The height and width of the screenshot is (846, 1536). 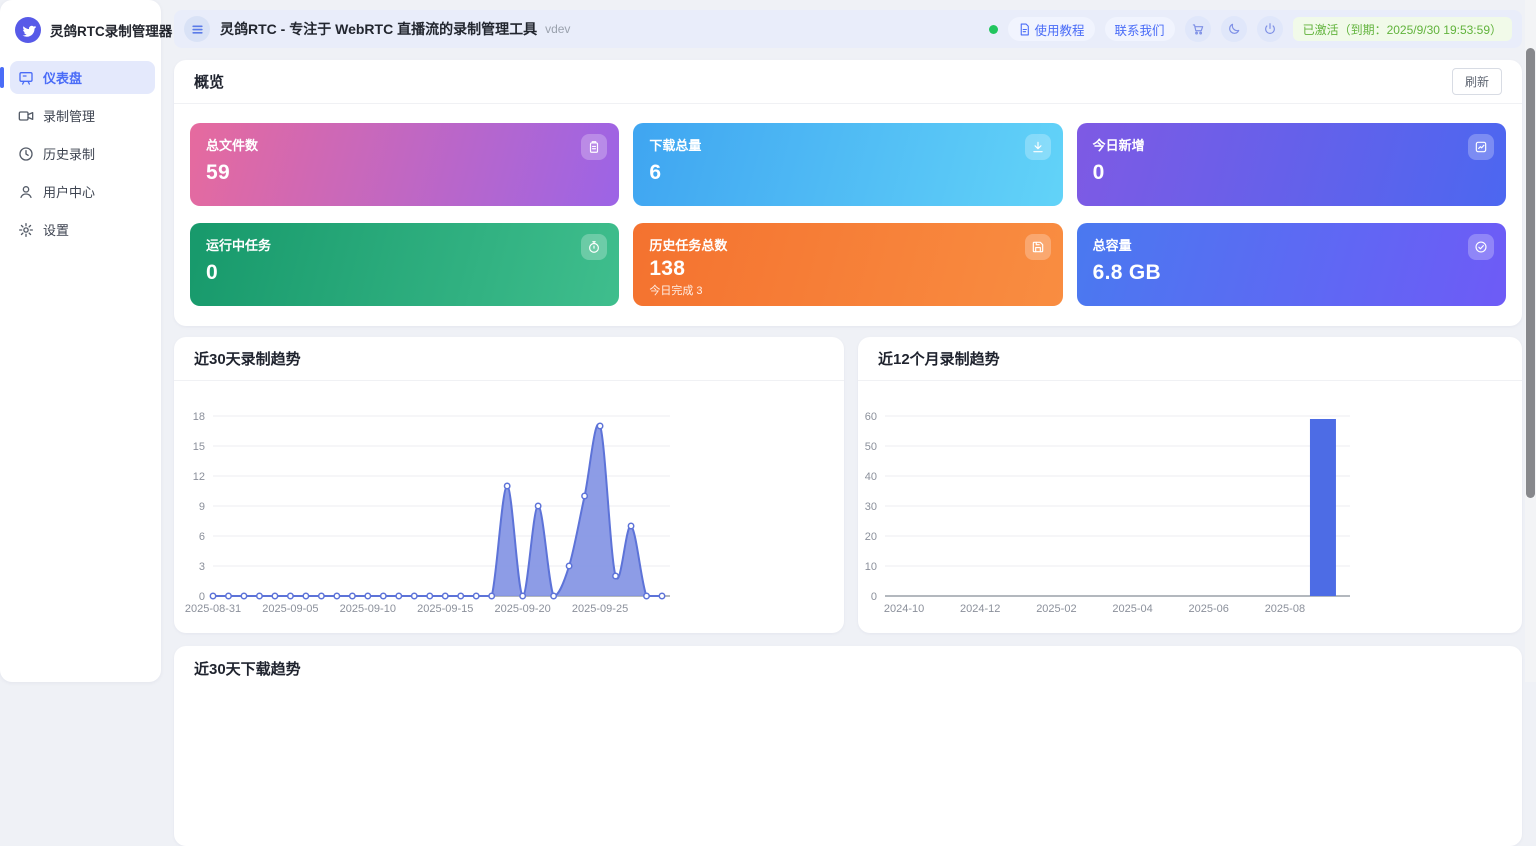 What do you see at coordinates (871, 417) in the screenshot?
I see `svg-text: 60` at bounding box center [871, 417].